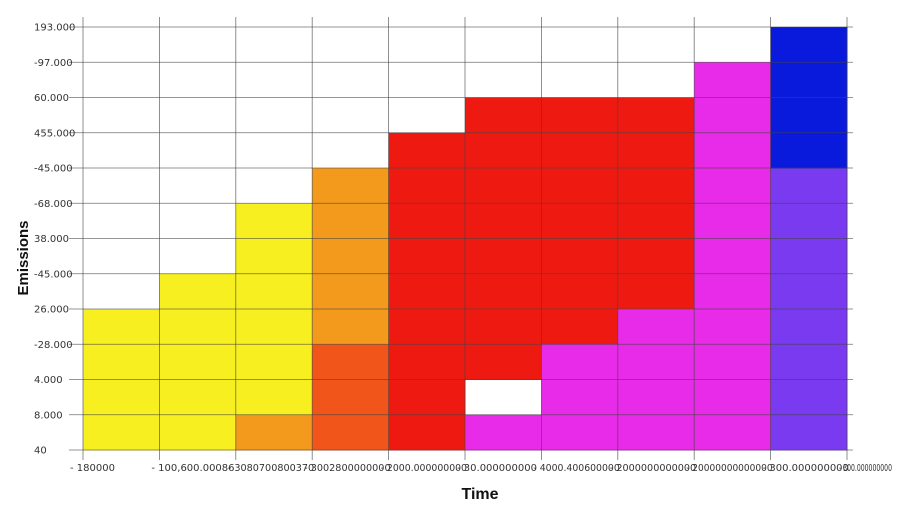  Describe the element at coordinates (23, 257) in the screenshot. I see `y-axis-label: Emissions` at that location.